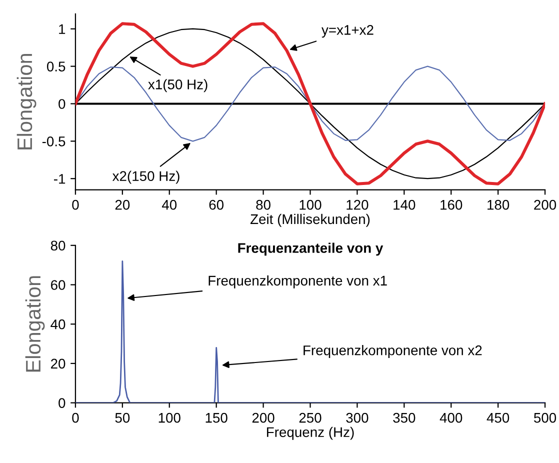 The height and width of the screenshot is (463, 559). Describe the element at coordinates (58, 363) in the screenshot. I see `y-tick-label: 20` at that location.